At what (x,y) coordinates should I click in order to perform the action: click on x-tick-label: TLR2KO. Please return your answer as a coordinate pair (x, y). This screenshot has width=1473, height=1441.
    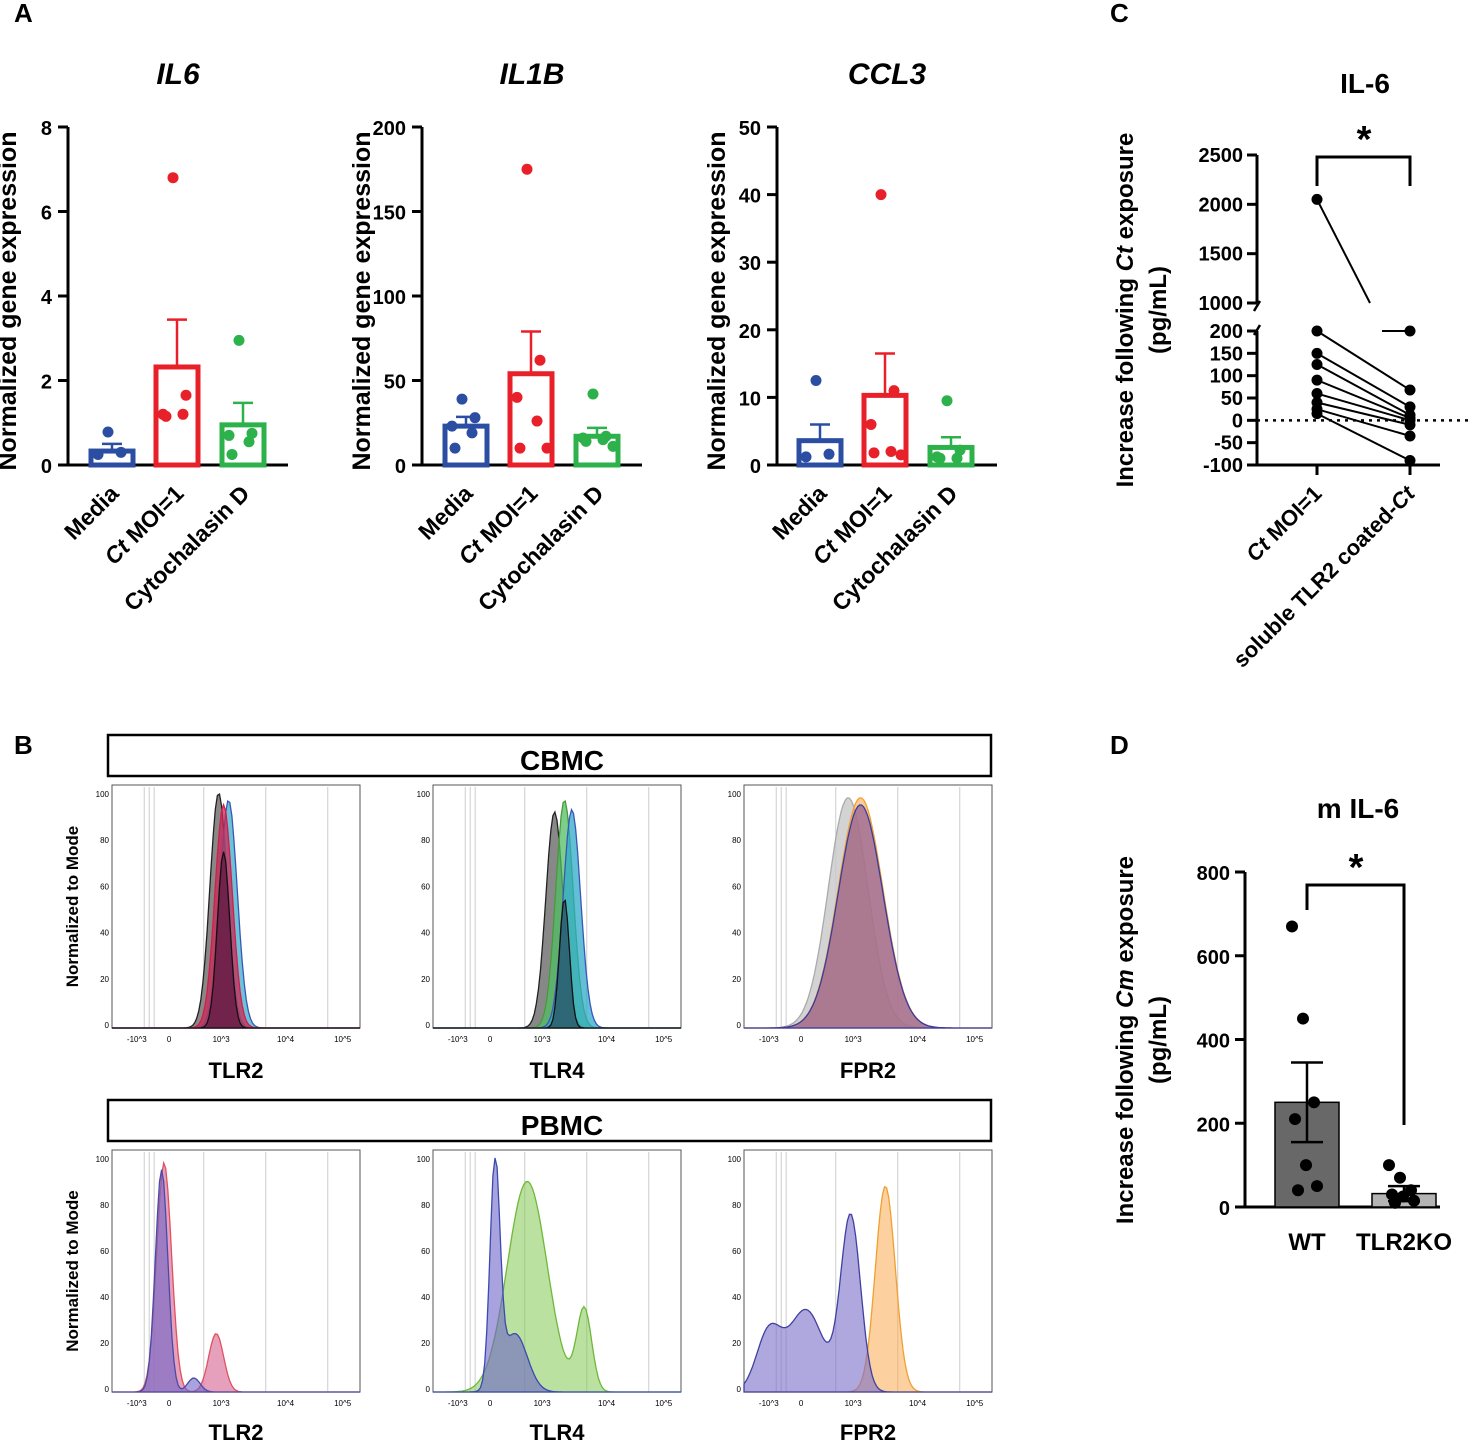
    Looking at the image, I should click on (1404, 1242).